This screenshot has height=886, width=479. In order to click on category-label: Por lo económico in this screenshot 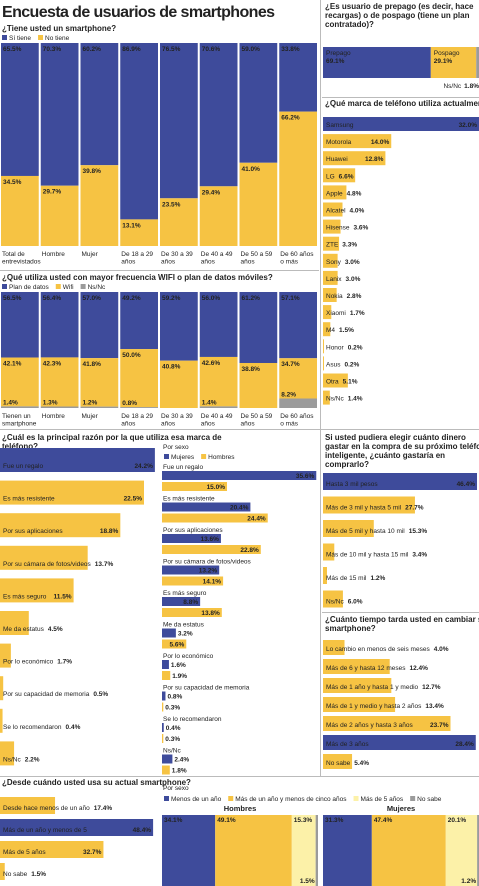, I will do `click(188, 656)`.